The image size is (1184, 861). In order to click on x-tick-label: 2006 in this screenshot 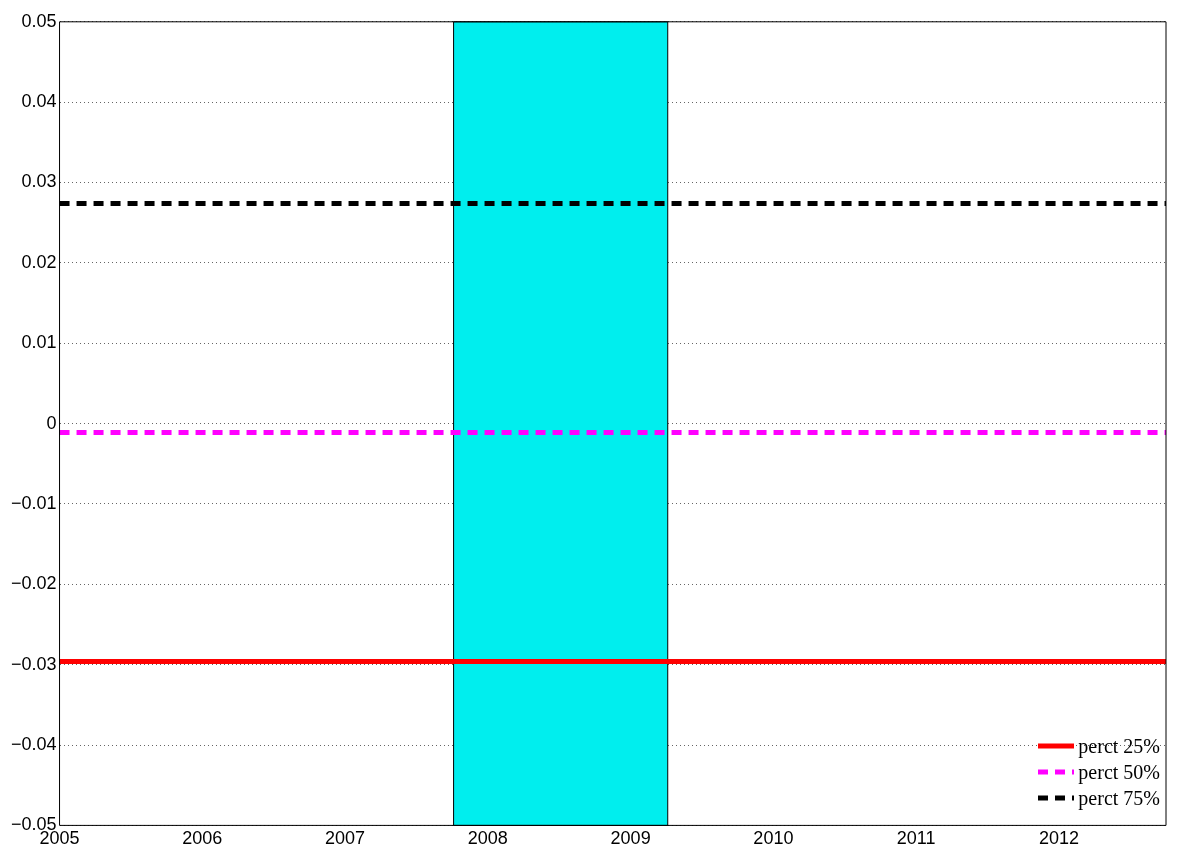, I will do `click(202, 838)`.